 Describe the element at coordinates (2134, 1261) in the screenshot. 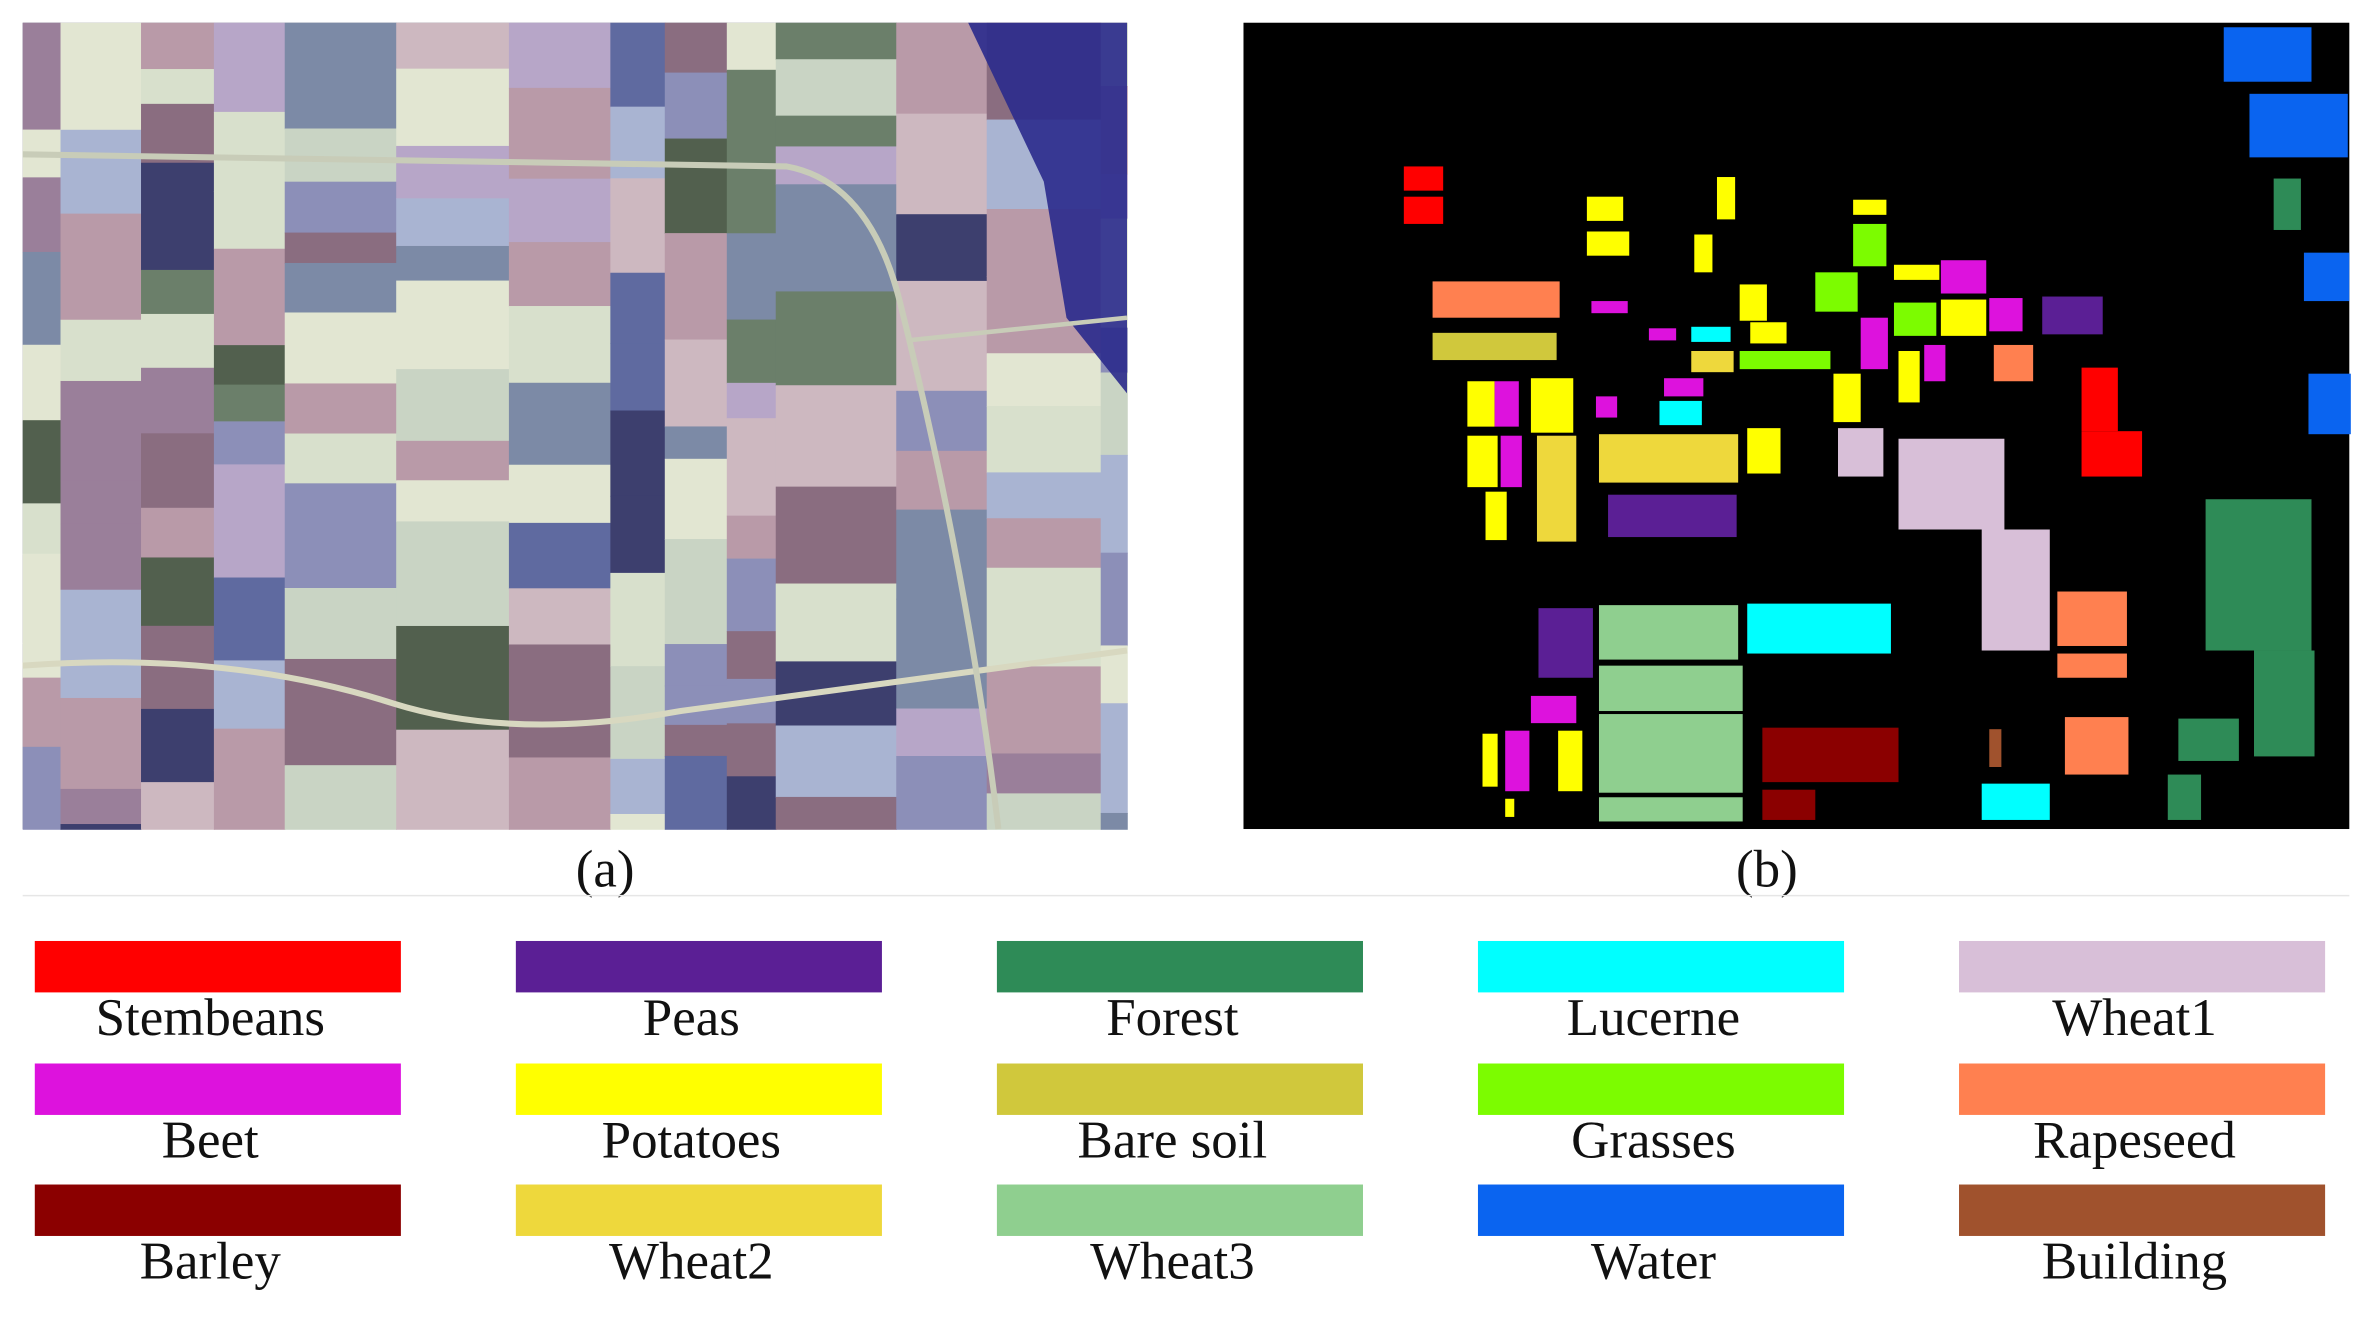

I see `legend-label: Building` at that location.